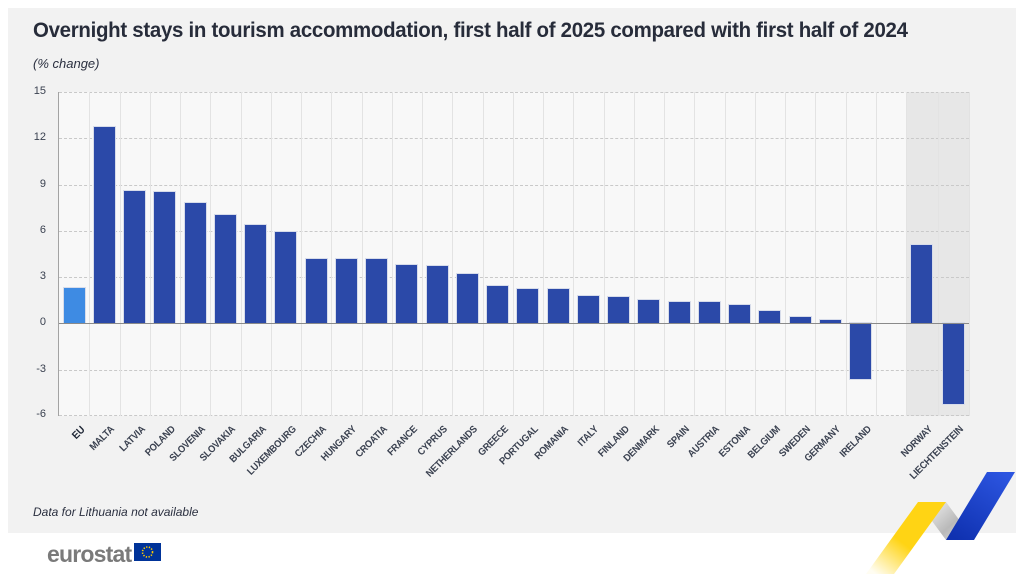 This screenshot has height=579, width=1024. I want to click on bar-austria, so click(709, 312).